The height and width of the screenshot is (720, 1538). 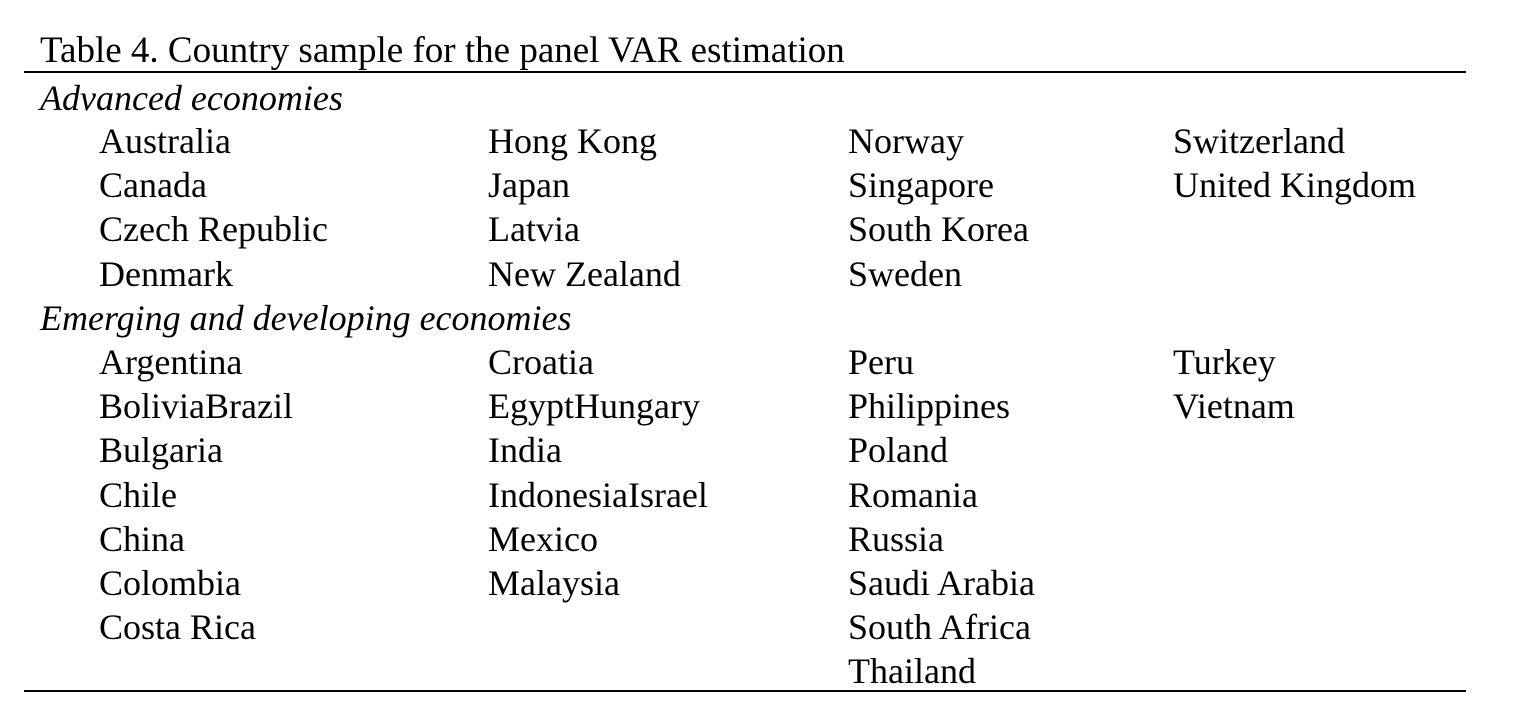 I want to click on top-rule, so click(x=745, y=72).